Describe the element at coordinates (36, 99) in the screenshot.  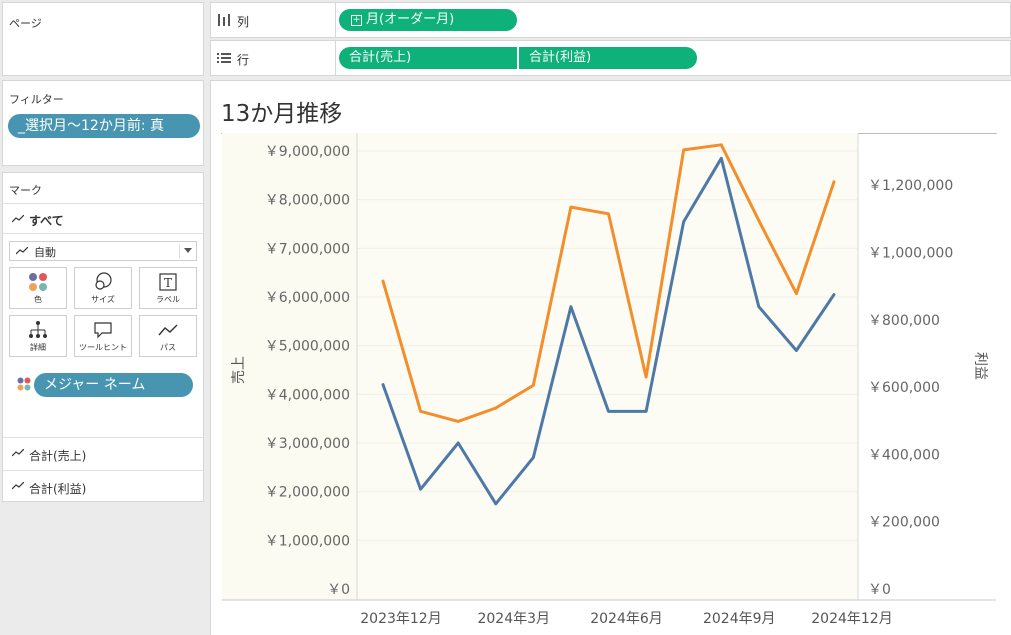
I see `filters-title: フィルター` at that location.